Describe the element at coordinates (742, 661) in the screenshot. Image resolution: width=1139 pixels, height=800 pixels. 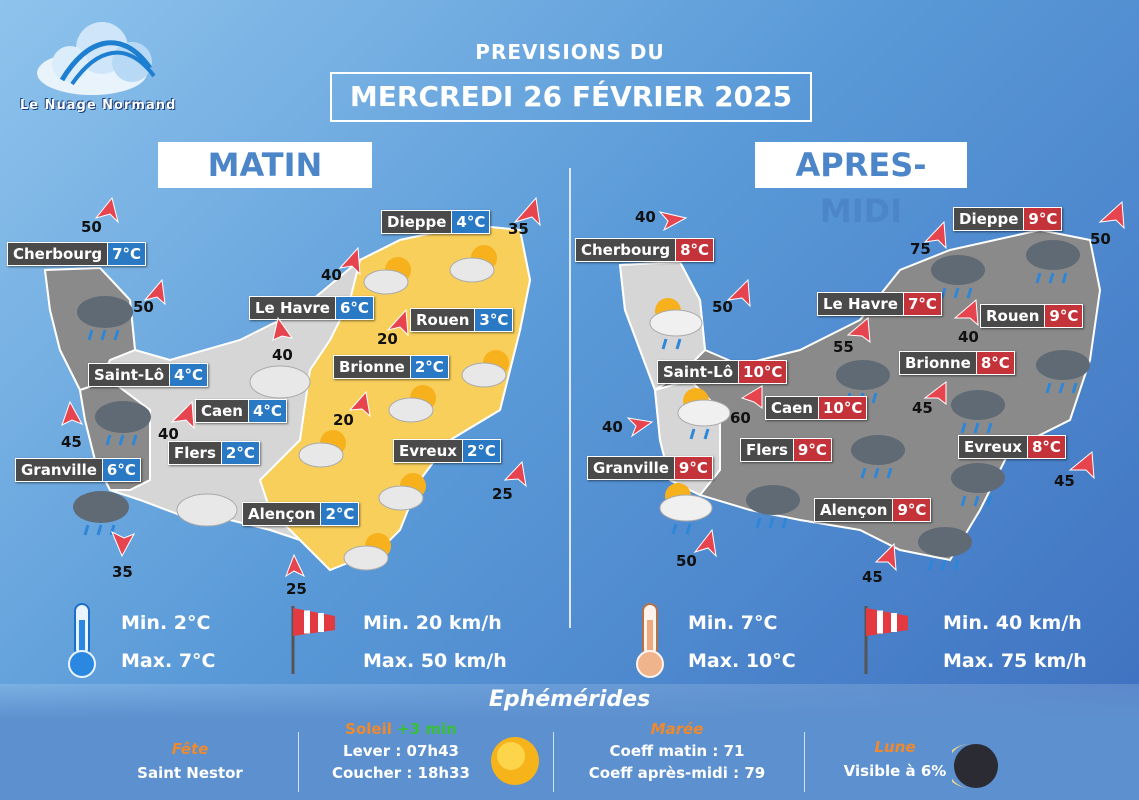
I see `afternoon-max-temp: Max. 10°C` at that location.